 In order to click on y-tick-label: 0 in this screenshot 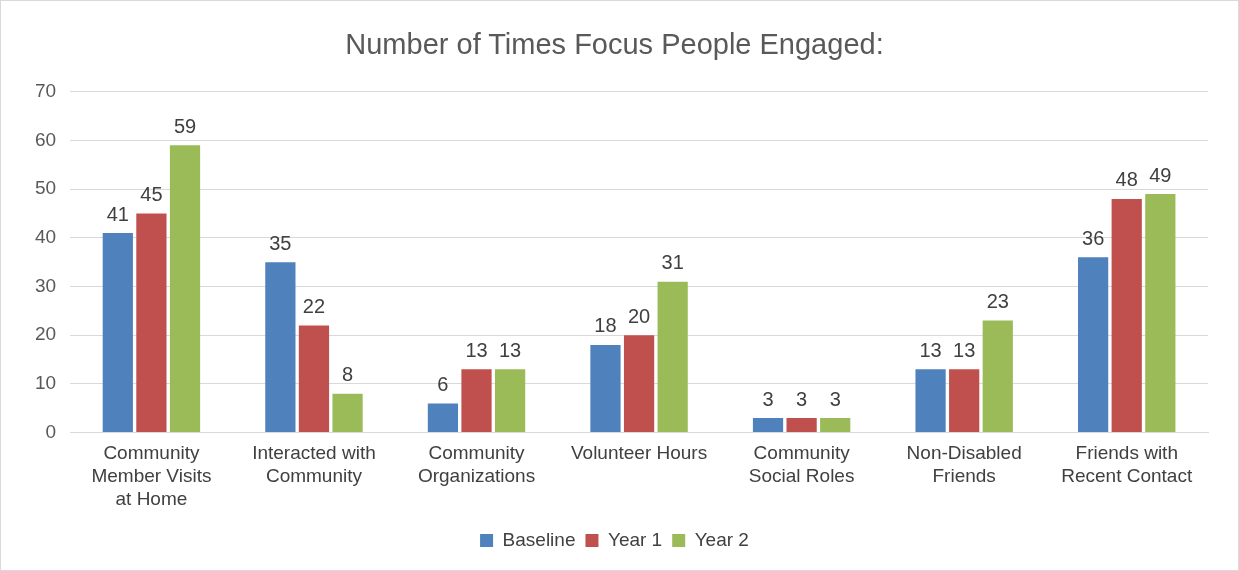, I will do `click(51, 431)`.